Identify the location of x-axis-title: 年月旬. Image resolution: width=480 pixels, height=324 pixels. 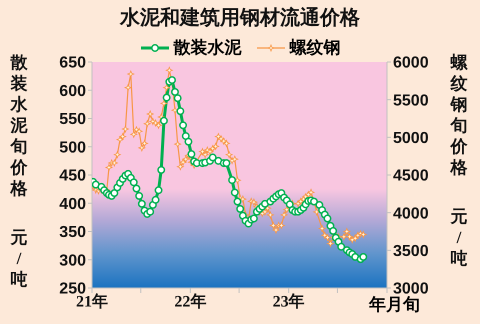
(394, 305).